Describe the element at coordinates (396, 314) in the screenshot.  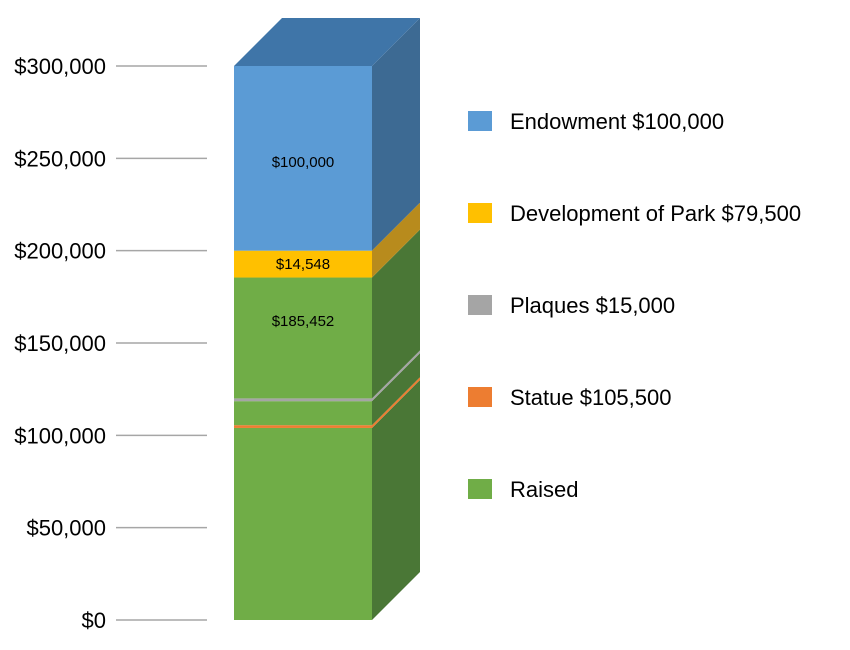
I see `bar-side-raised3` at that location.